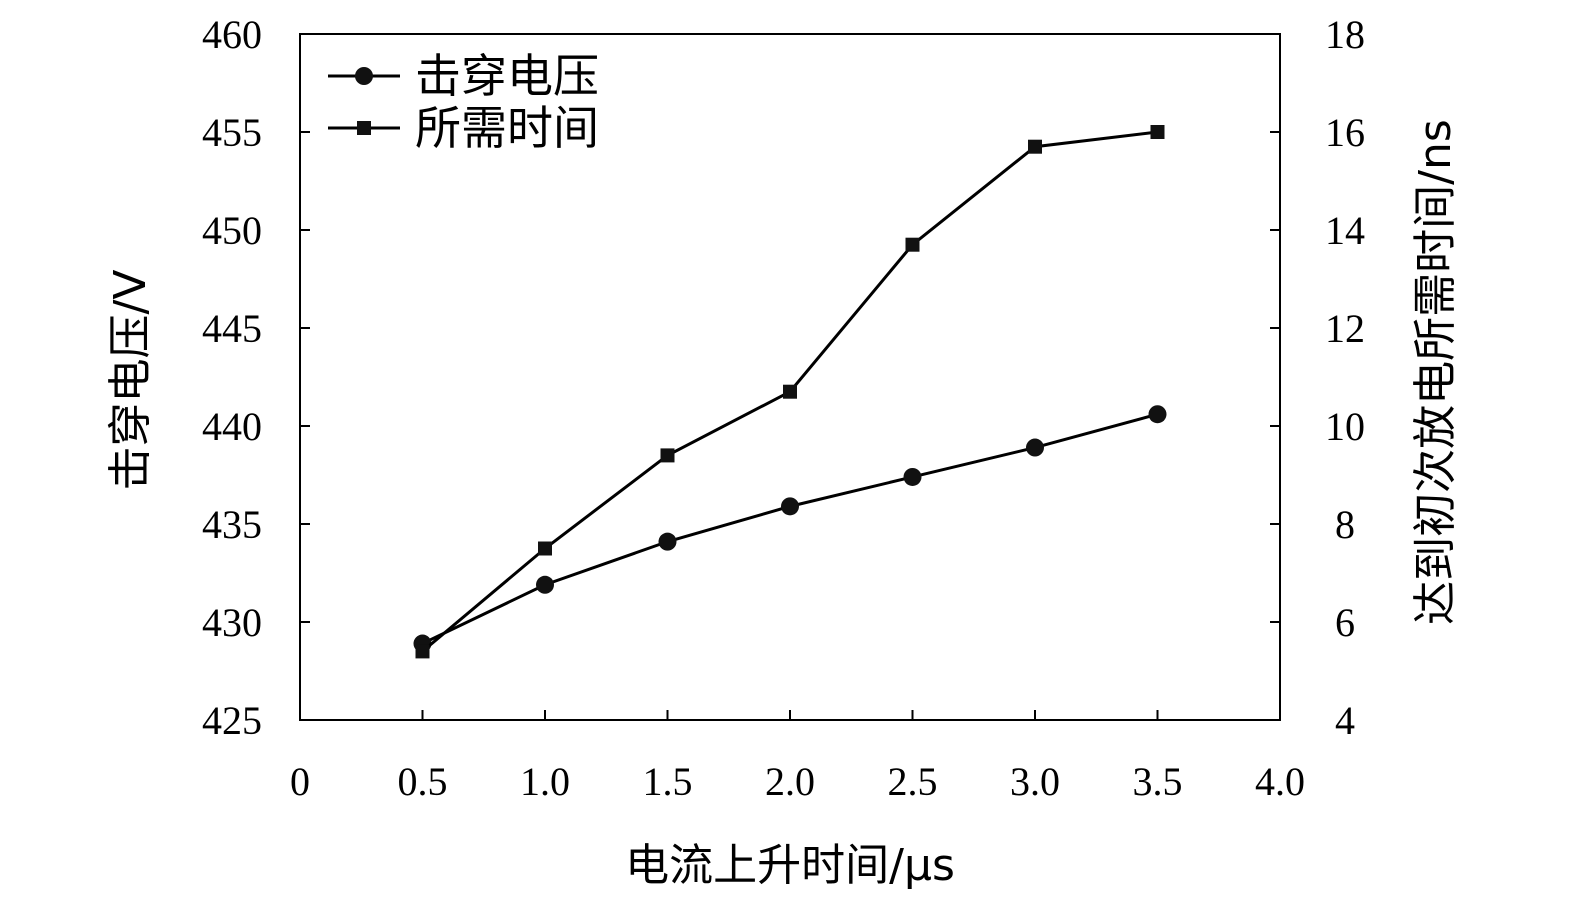 This screenshot has height=906, width=1575. I want to click on right-y-tick-label: 12, so click(1345, 328).